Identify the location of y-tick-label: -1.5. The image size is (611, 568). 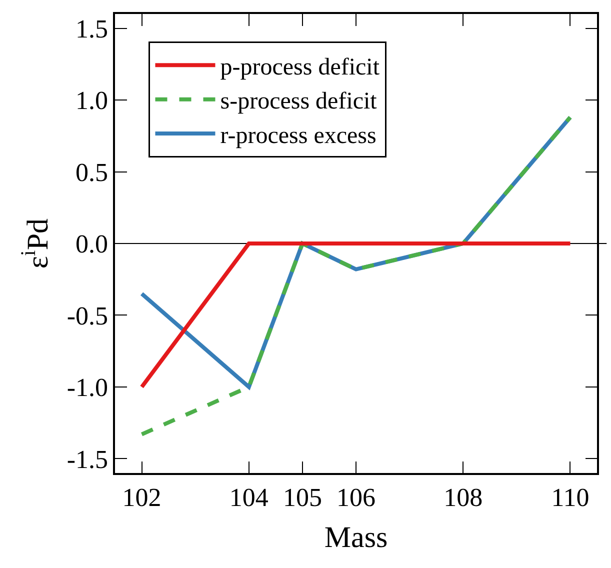
(87, 459).